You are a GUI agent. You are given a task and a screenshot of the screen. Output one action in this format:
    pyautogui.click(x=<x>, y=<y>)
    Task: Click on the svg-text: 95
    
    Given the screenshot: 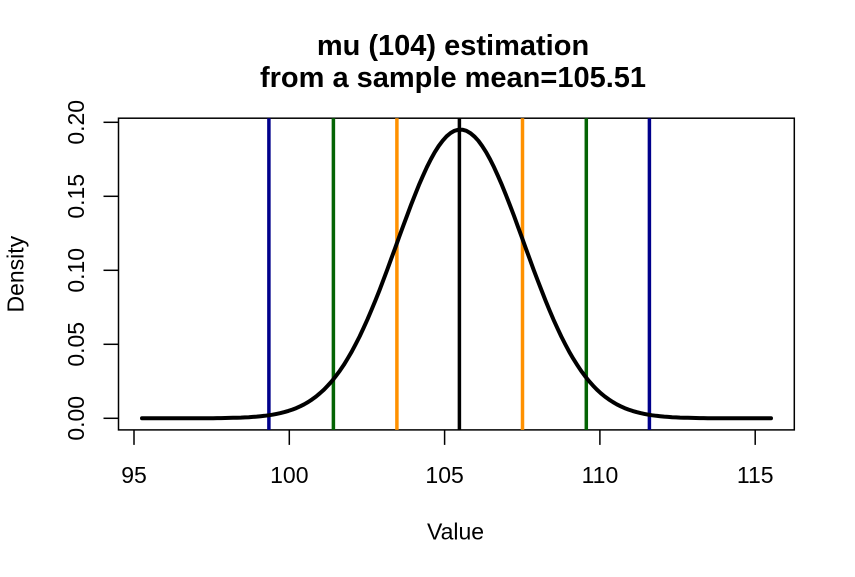 What is the action you would take?
    pyautogui.click(x=134, y=475)
    